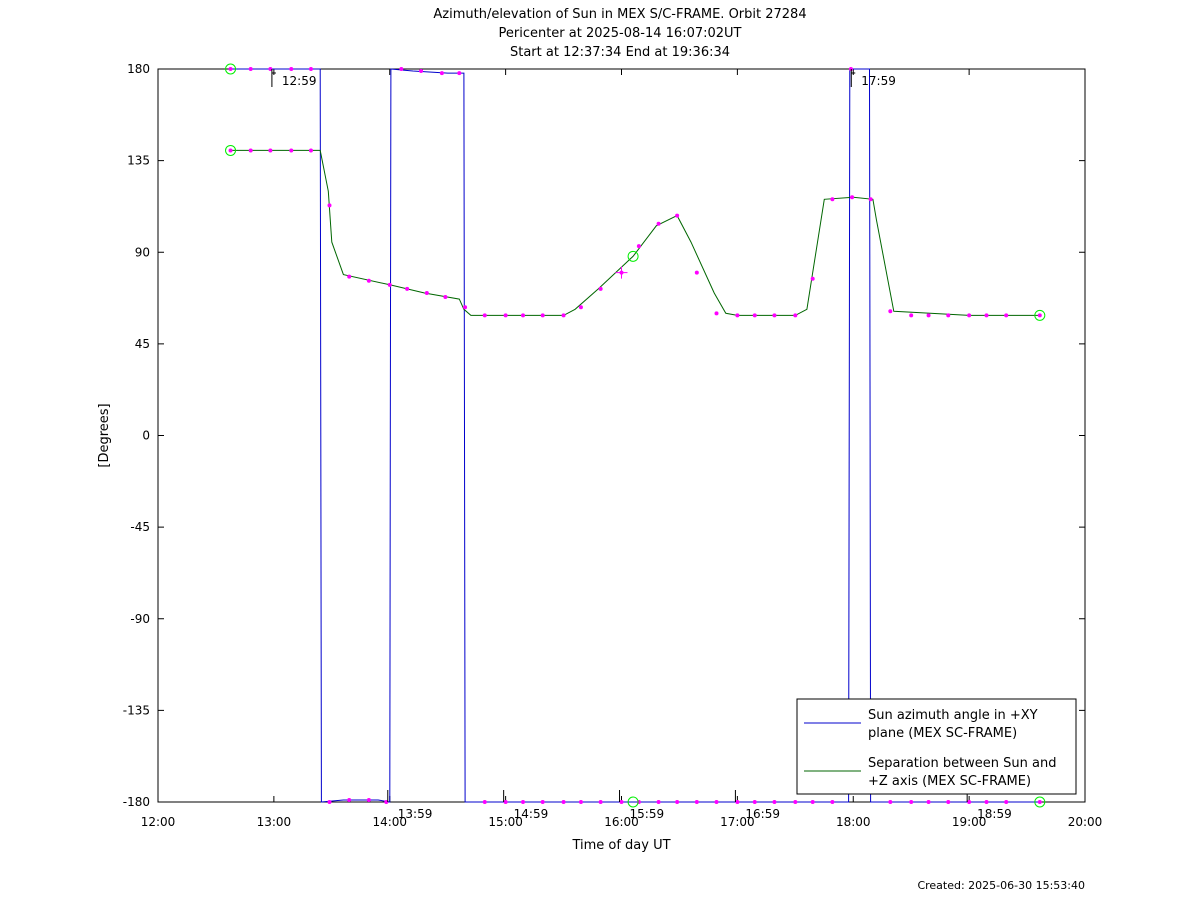 The width and height of the screenshot is (1200, 901). What do you see at coordinates (140, 527) in the screenshot?
I see `y-tick-label: -45` at bounding box center [140, 527].